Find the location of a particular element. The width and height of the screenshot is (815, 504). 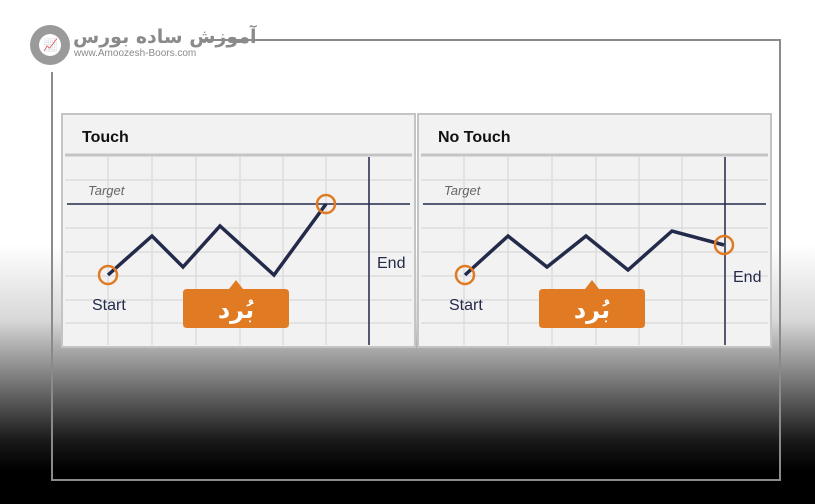

logo-name: آموزش ساده بورس is located at coordinates (165, 37).